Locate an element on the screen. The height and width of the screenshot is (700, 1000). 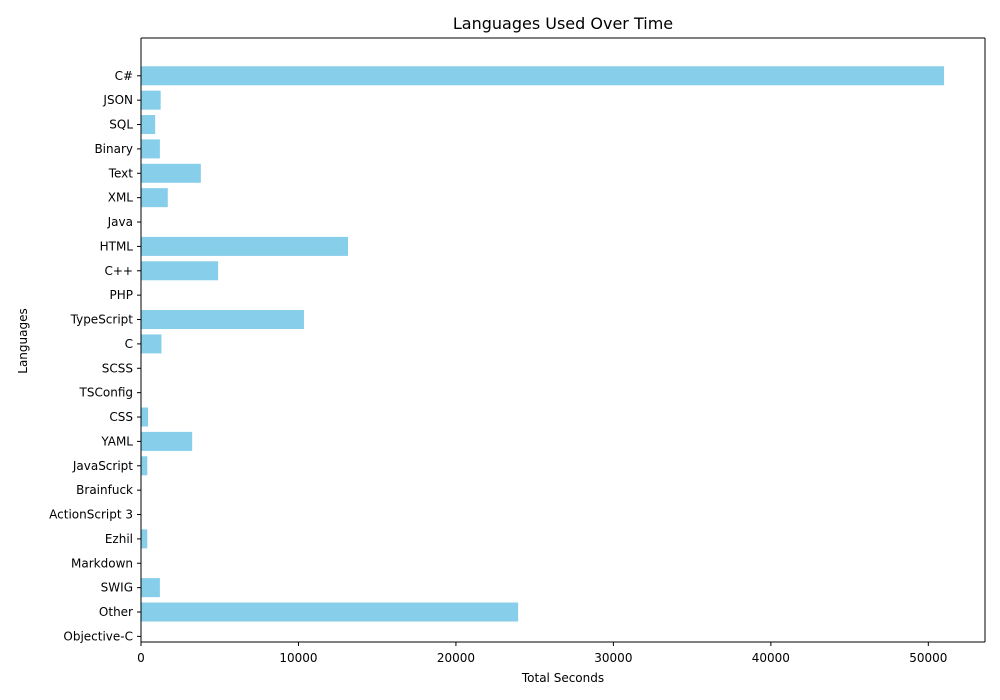
y-tick-label: Brainfuck is located at coordinates (104, 490).